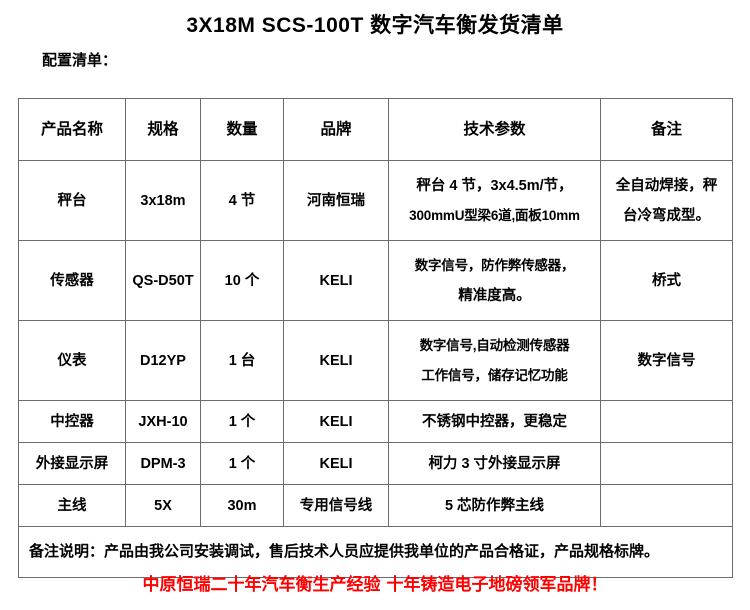 The width and height of the screenshot is (750, 610). I want to click on header-brand: 品牌, so click(336, 129).